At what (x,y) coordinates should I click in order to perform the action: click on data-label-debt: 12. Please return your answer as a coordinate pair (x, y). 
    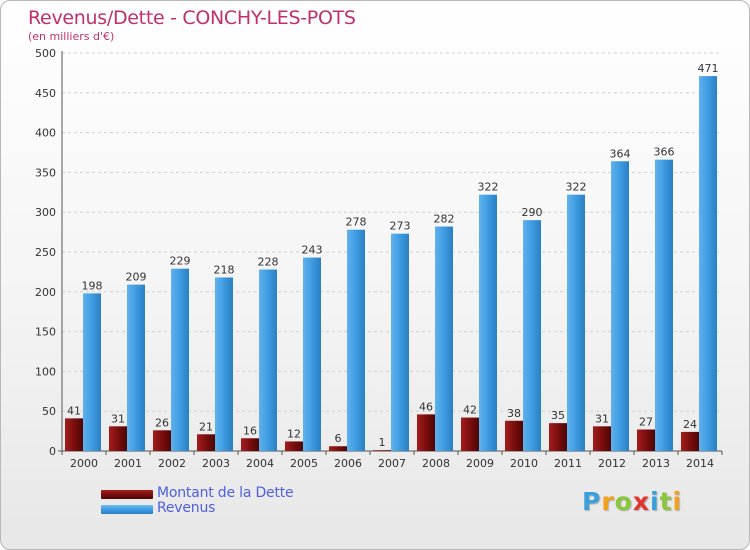
    Looking at the image, I should click on (294, 433).